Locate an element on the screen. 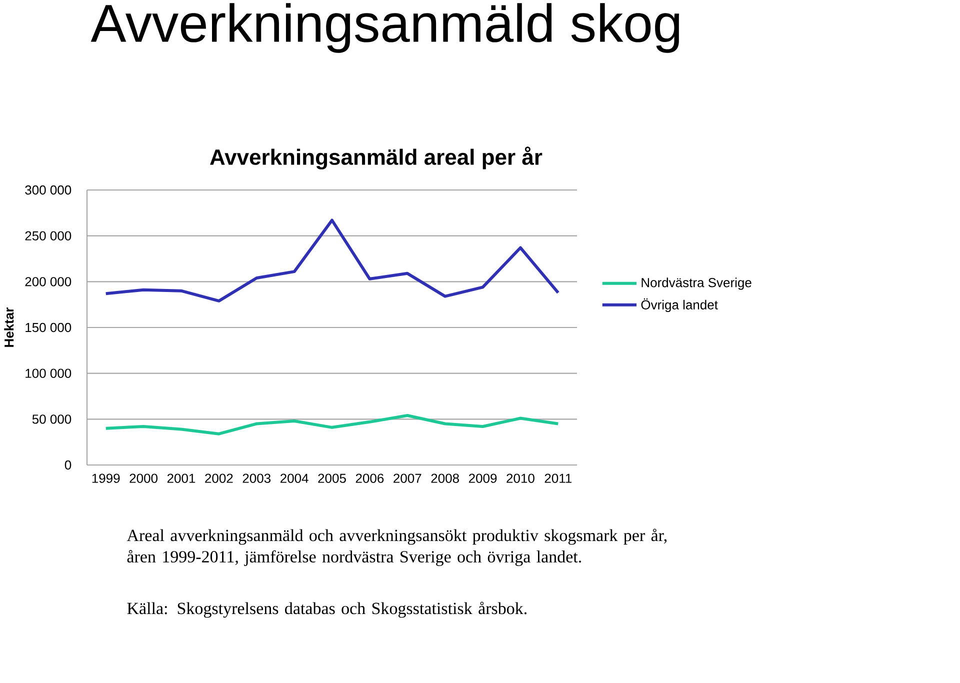 The width and height of the screenshot is (960, 683). y-tick-label: 200 000 is located at coordinates (48, 281).